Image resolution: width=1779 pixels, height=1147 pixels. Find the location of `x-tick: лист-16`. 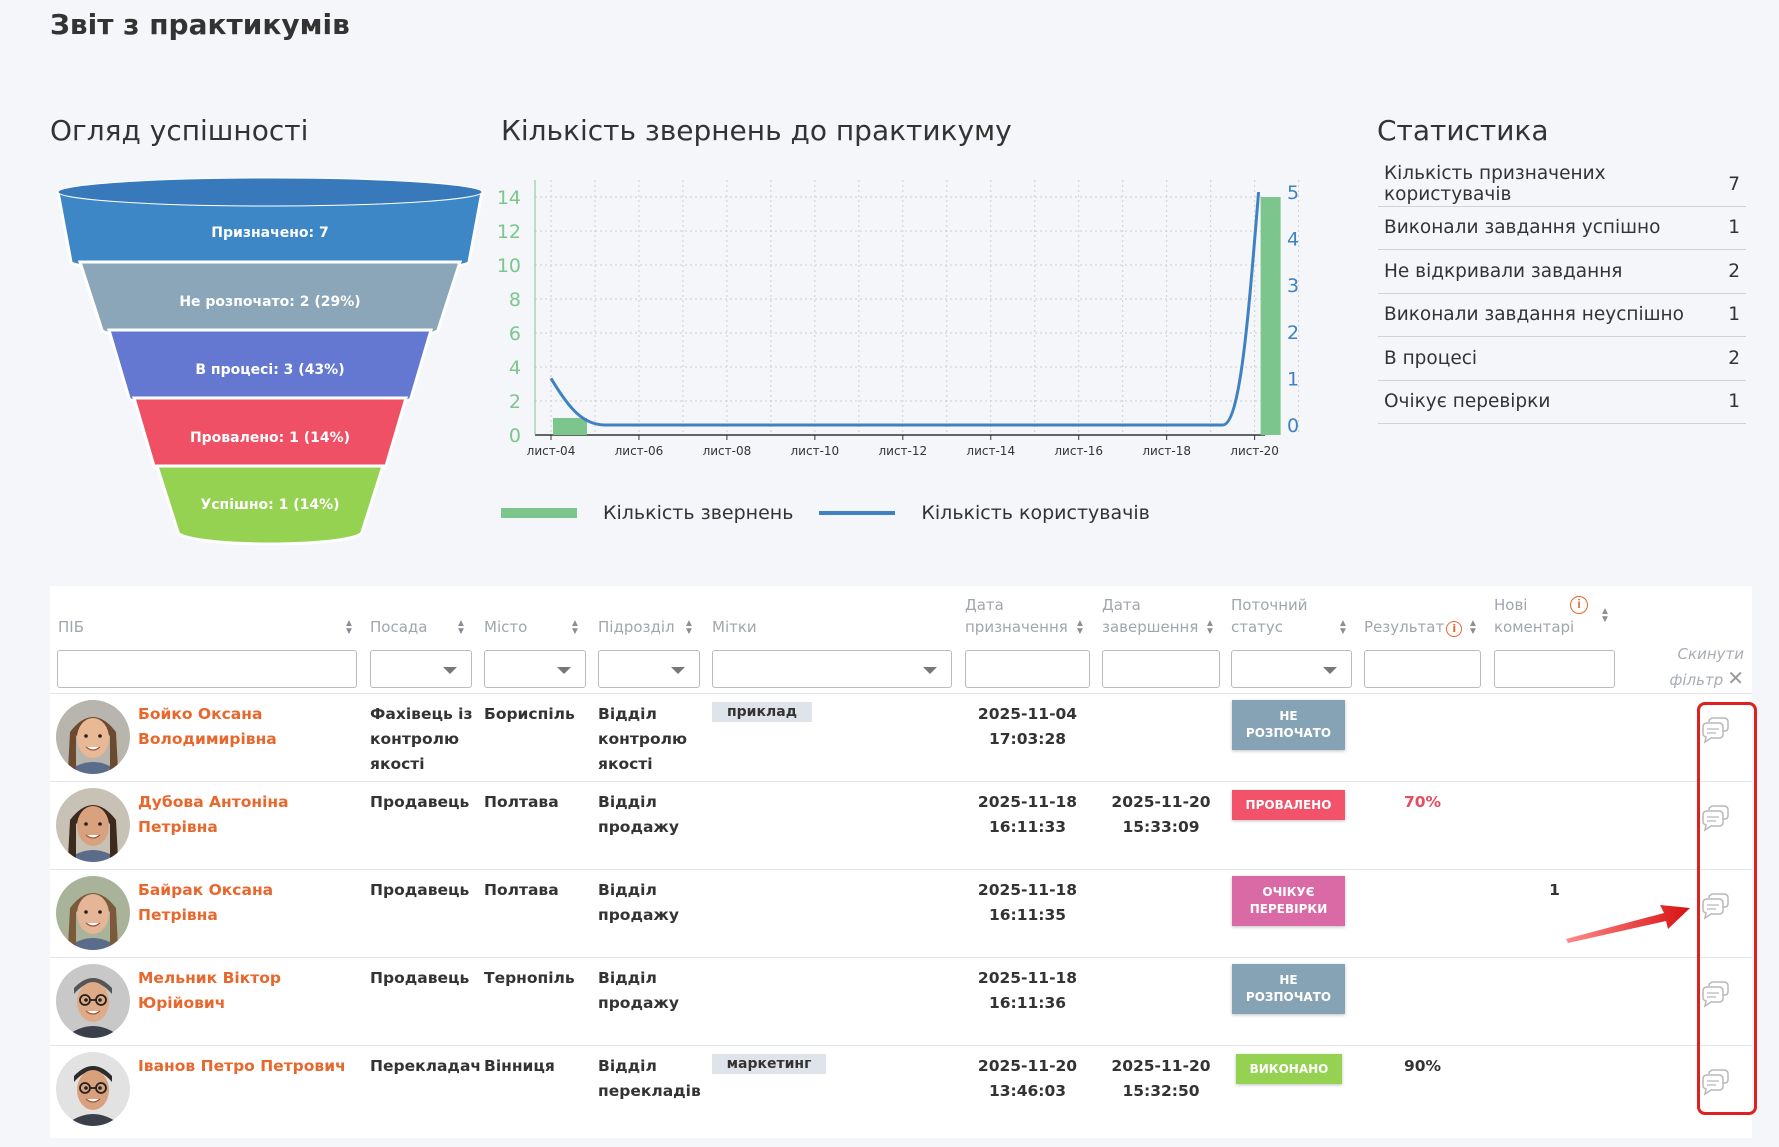

x-tick: лист-16 is located at coordinates (1078, 451).